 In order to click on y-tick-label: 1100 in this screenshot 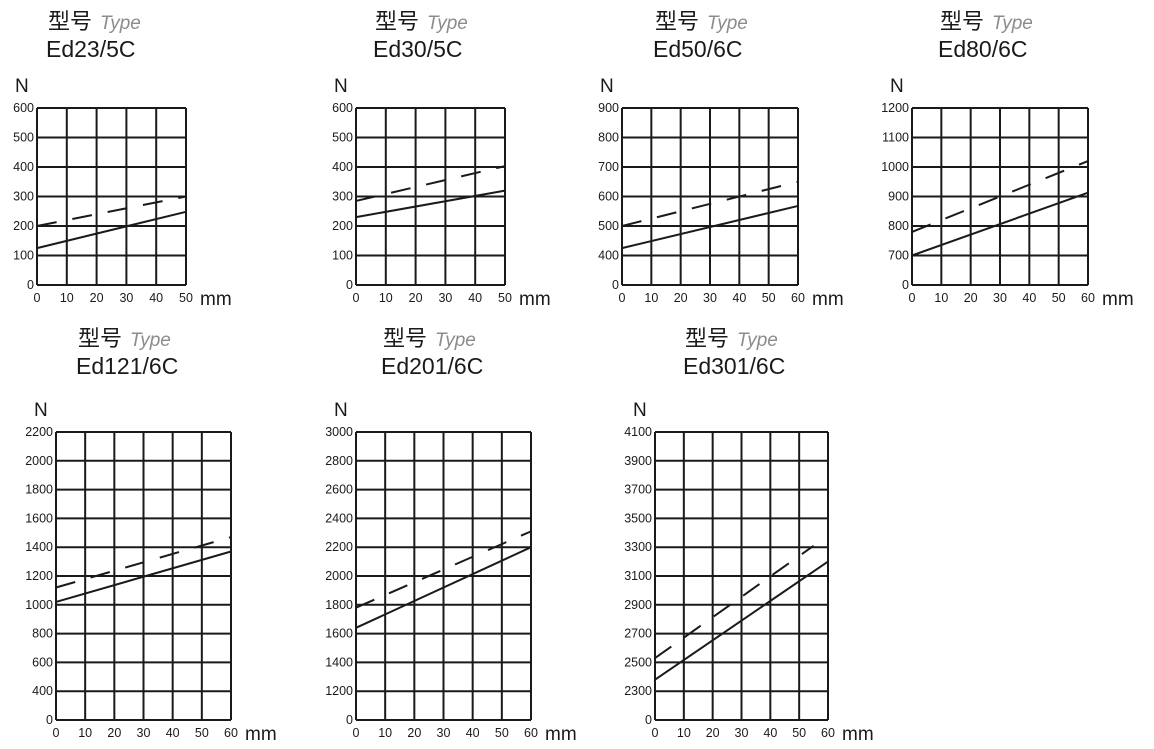, I will do `click(895, 138)`.